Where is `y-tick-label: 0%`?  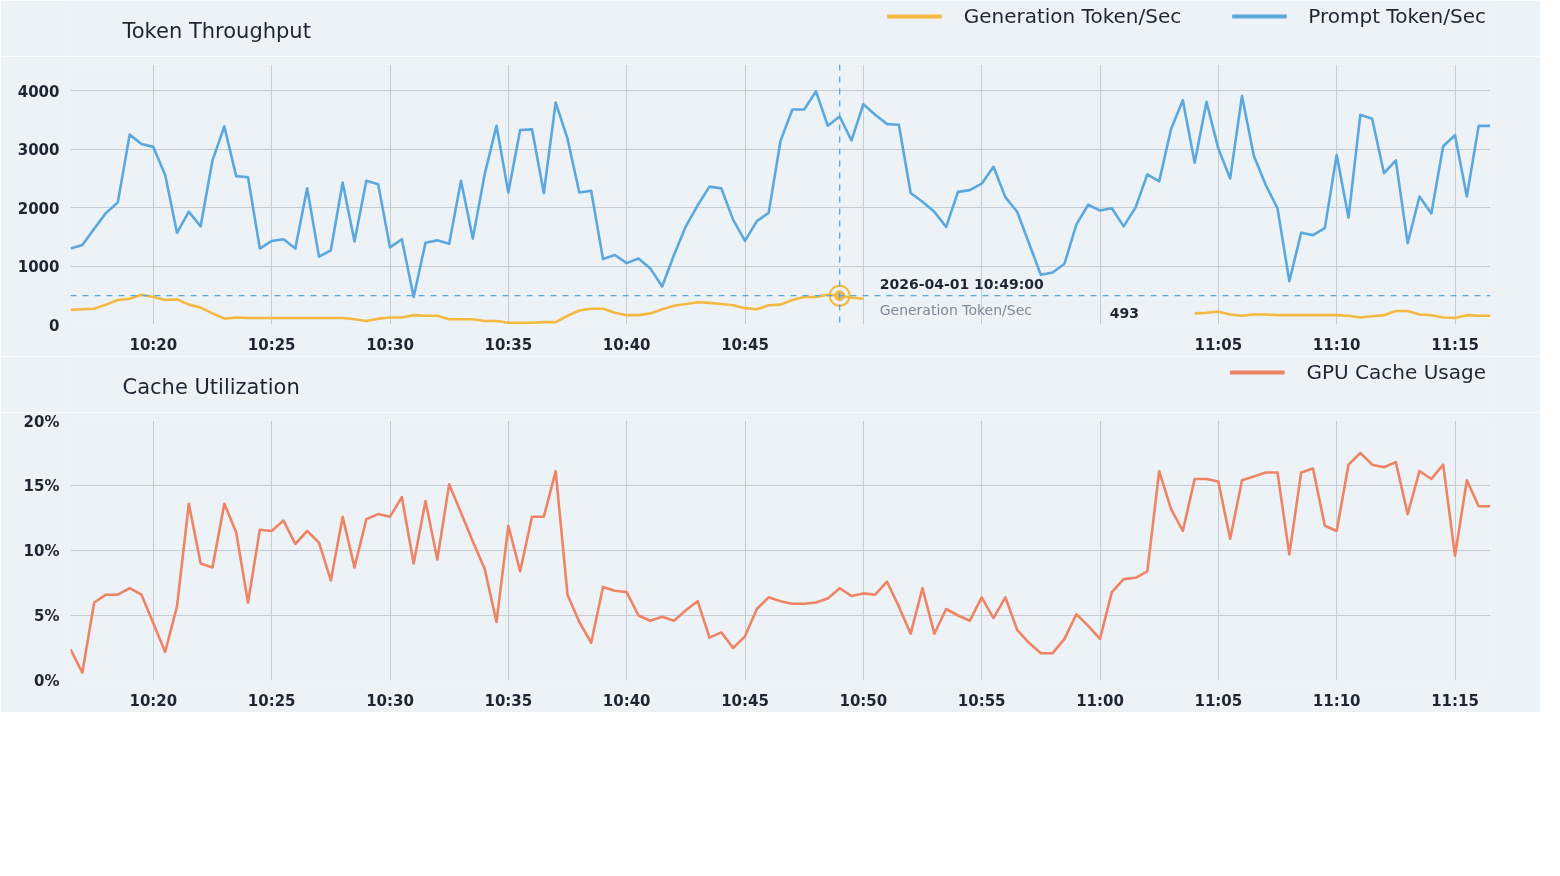
y-tick-label: 0% is located at coordinates (47, 680).